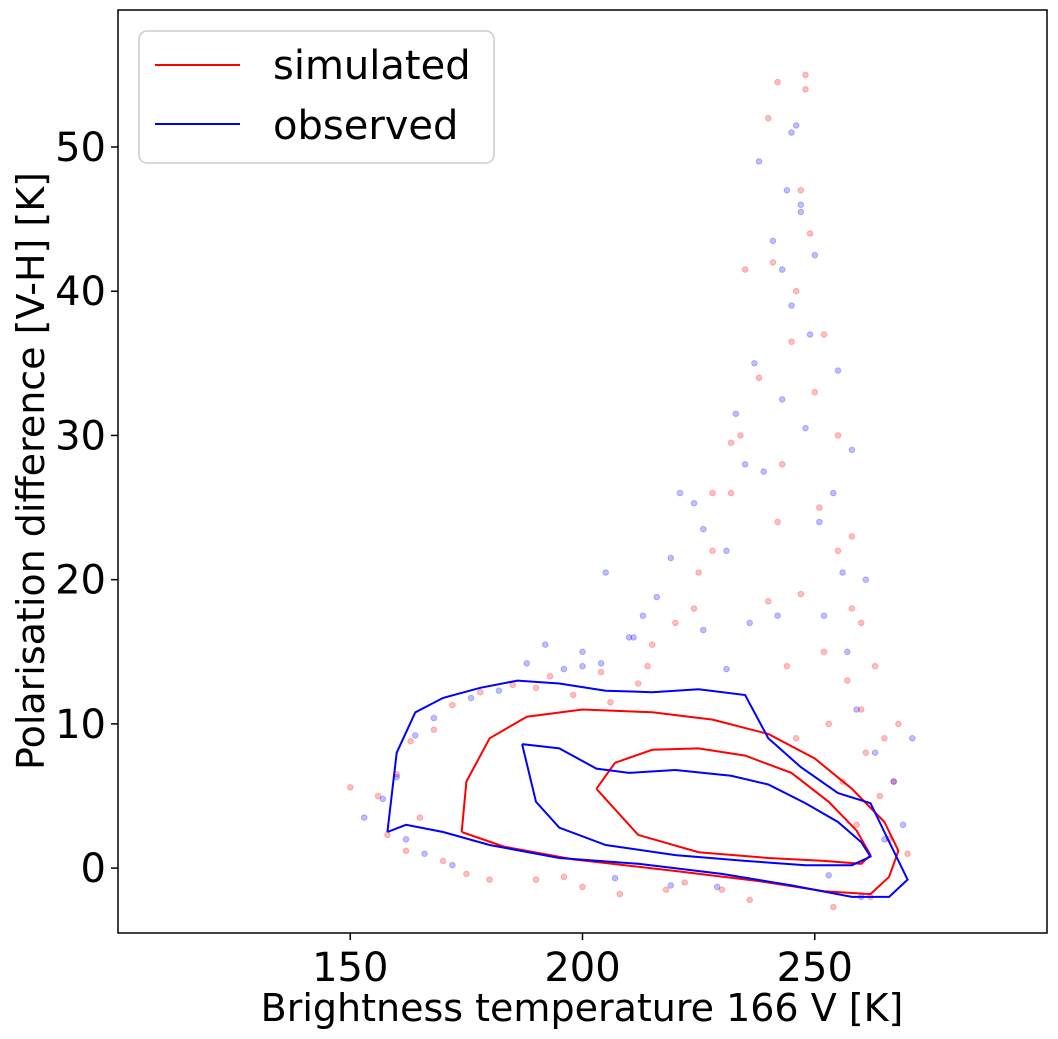 The width and height of the screenshot is (1058, 1039). What do you see at coordinates (582, 968) in the screenshot?
I see `x-tick-label: 200` at bounding box center [582, 968].